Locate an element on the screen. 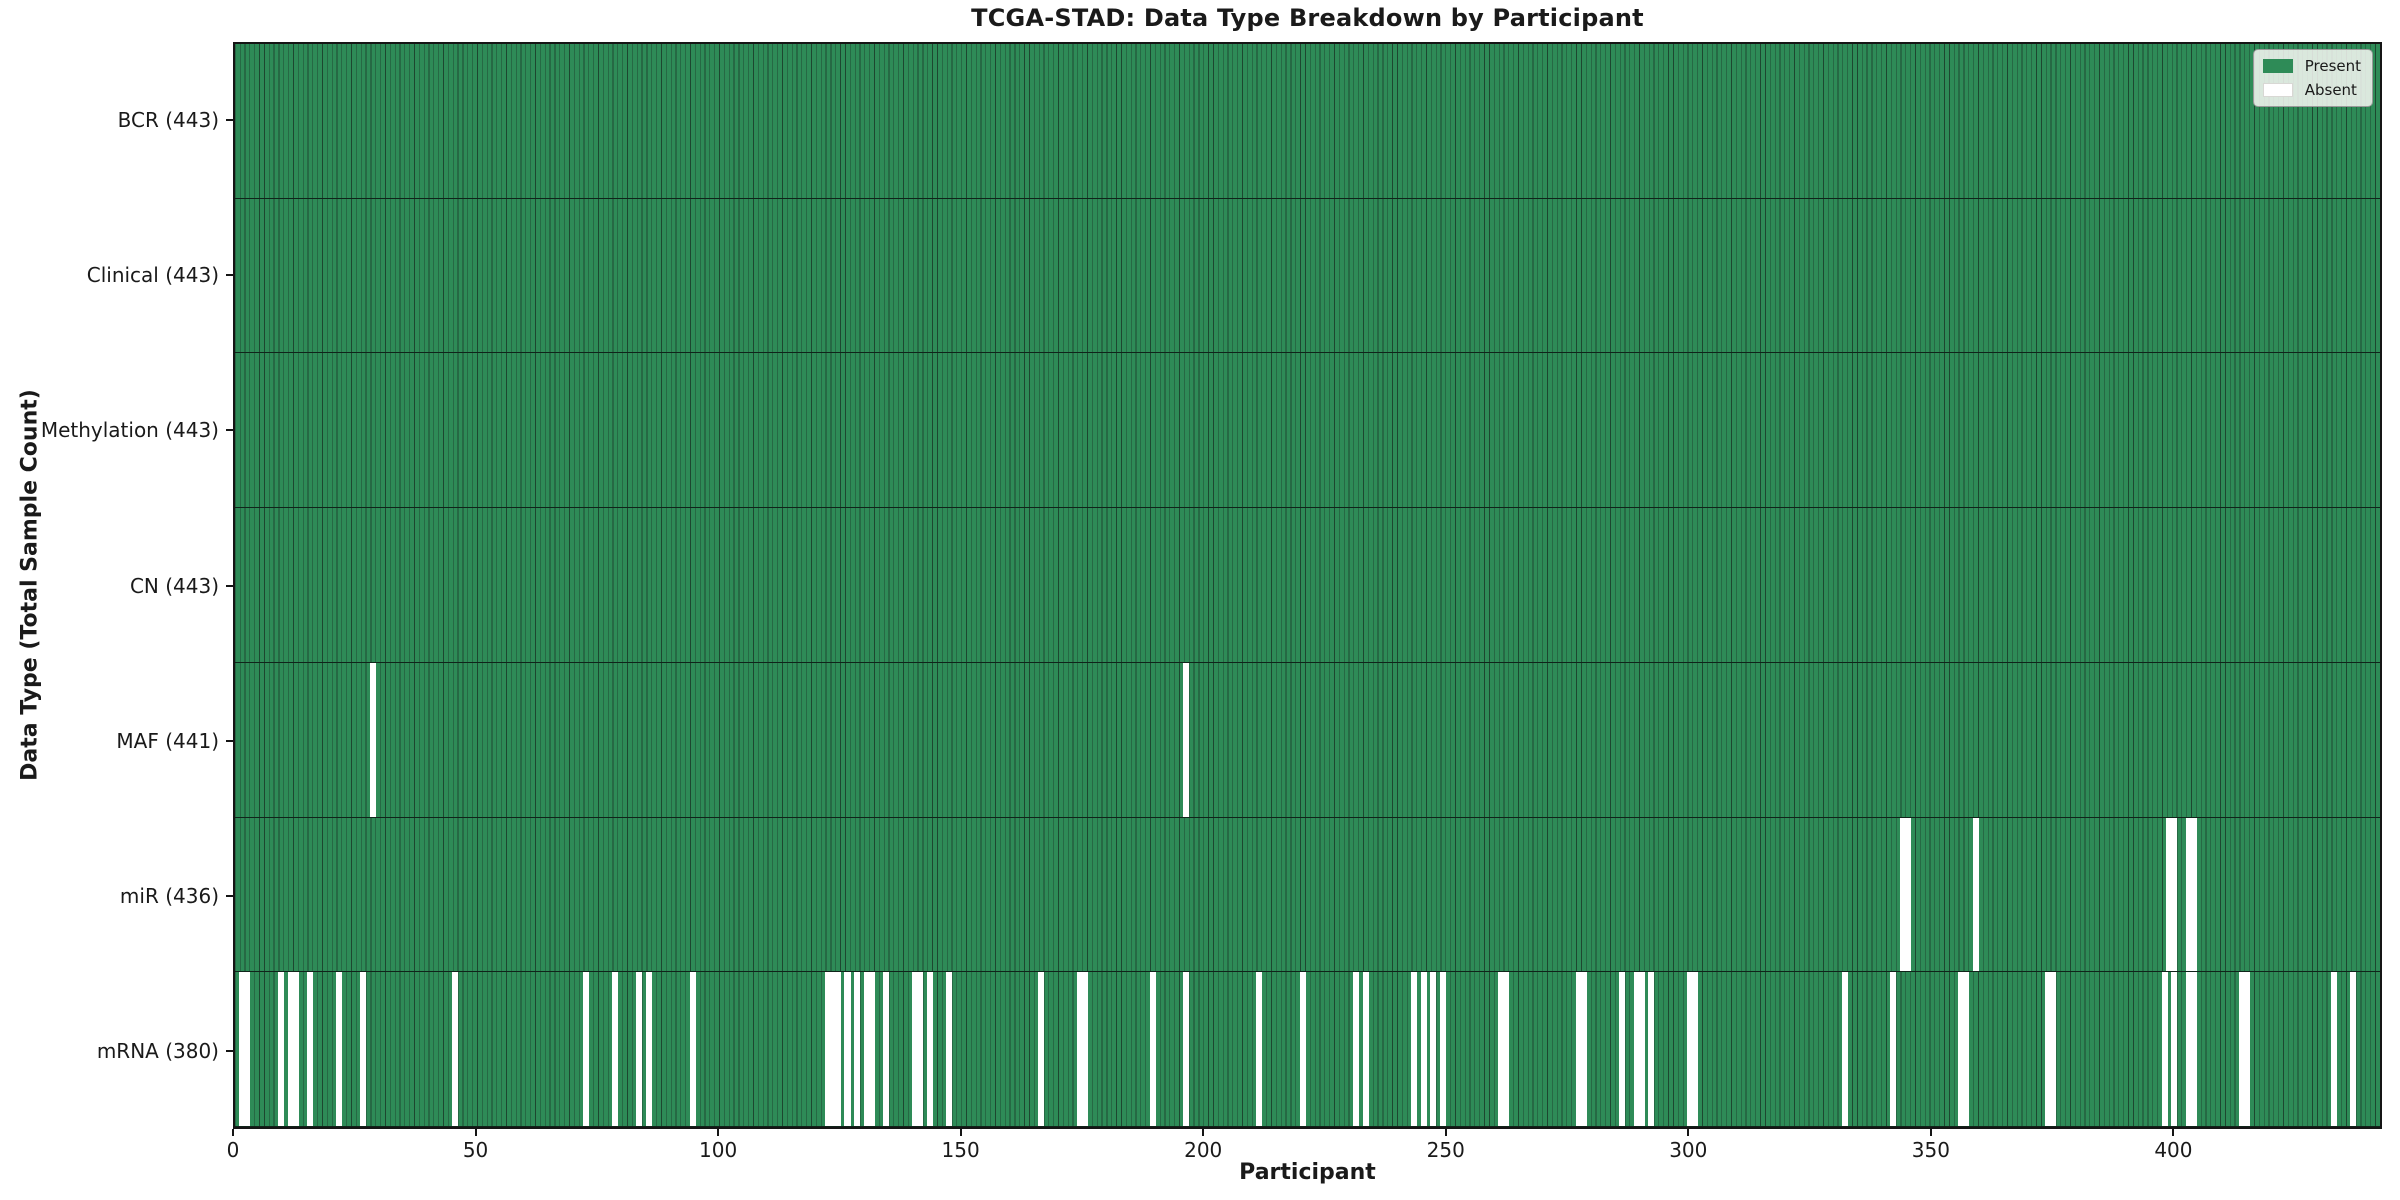 The width and height of the screenshot is (2400, 1200). x-tick-label-250: 250 is located at coordinates (1445, 1150).